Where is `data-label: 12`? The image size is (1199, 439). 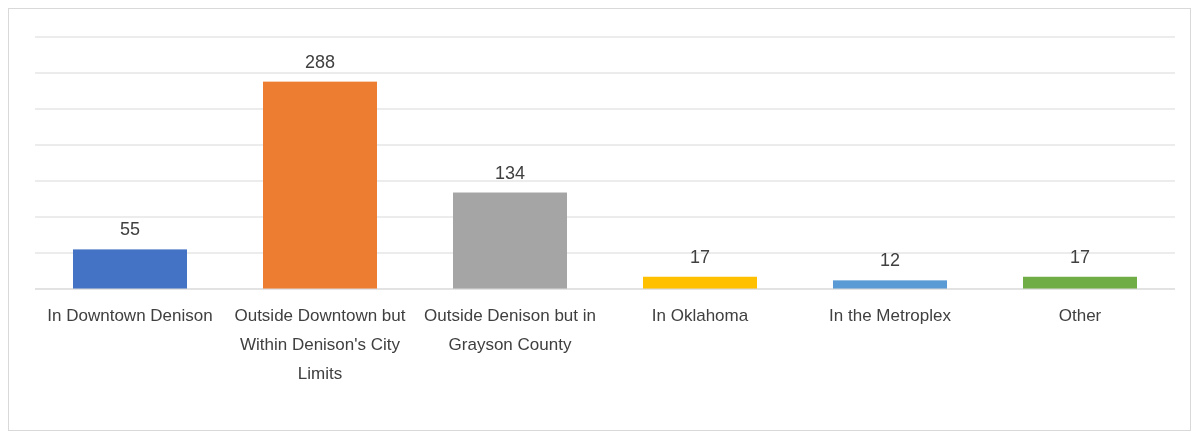 data-label: 12 is located at coordinates (890, 260).